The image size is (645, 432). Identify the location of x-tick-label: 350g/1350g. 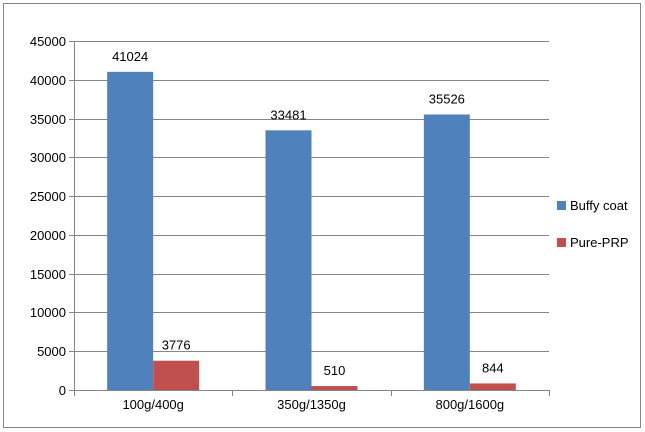
(311, 404).